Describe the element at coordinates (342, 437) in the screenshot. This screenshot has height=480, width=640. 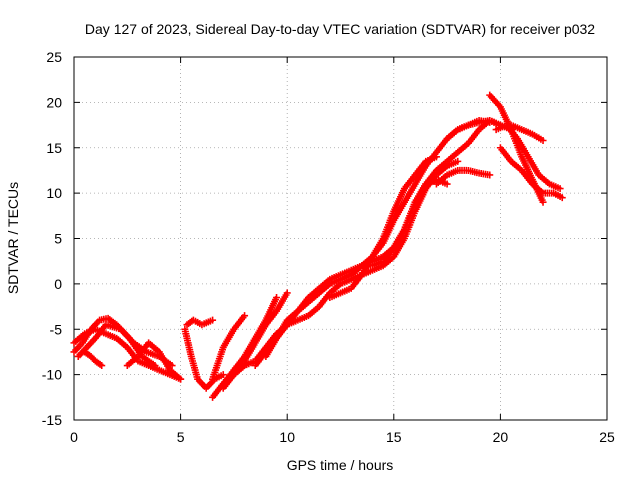
I see `x-tick-labels: 0 5 10 15 20 25` at that location.